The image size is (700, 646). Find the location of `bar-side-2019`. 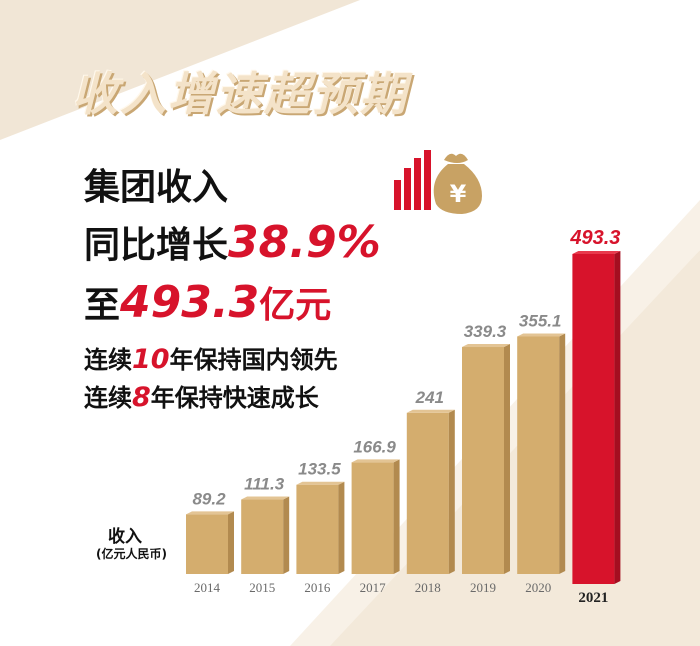

bar-side-2019 is located at coordinates (507, 459).